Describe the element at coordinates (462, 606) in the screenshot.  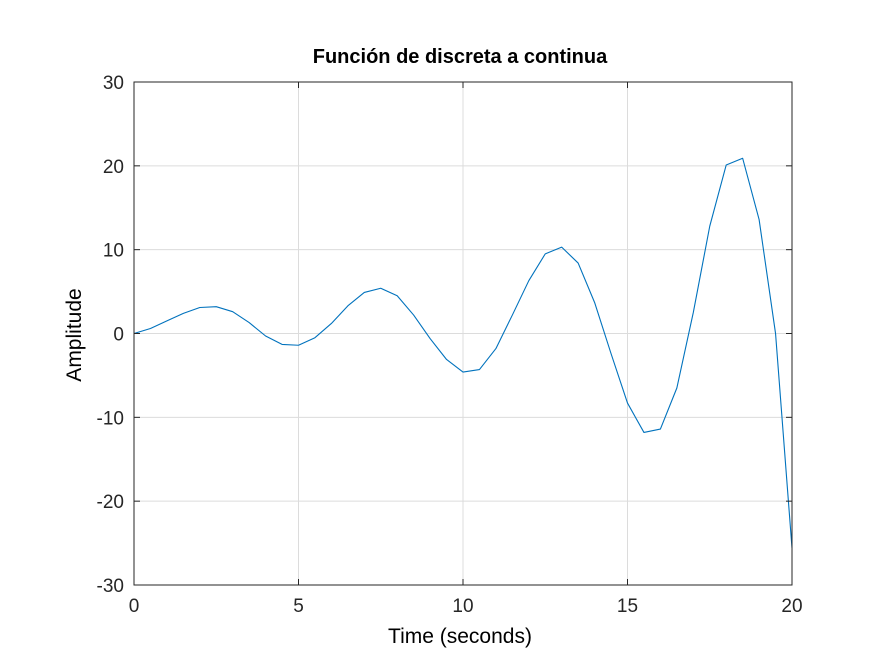
I see `x-tick-label: 10` at that location.